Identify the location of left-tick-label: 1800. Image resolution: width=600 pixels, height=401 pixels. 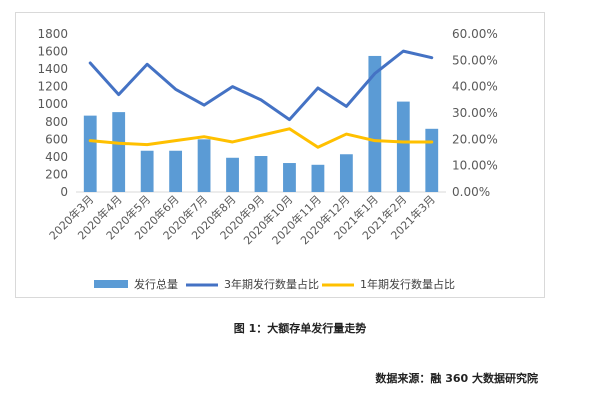
(52, 34).